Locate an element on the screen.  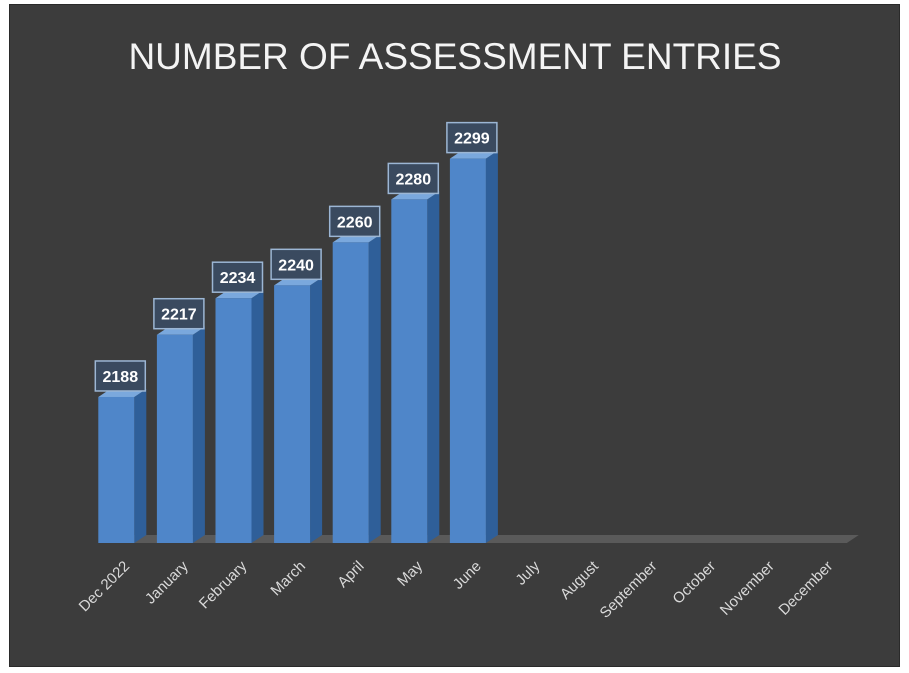
data-label-3: 2240 is located at coordinates (296, 264).